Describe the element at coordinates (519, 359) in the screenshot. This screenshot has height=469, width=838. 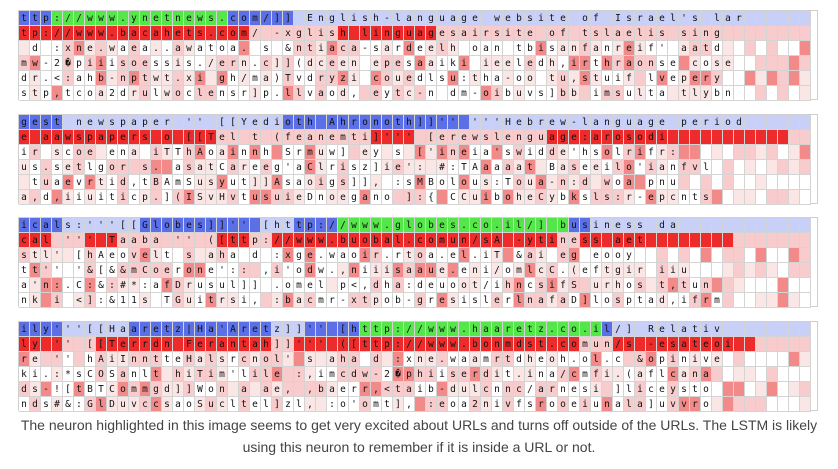
I see `char-cell: d` at that location.